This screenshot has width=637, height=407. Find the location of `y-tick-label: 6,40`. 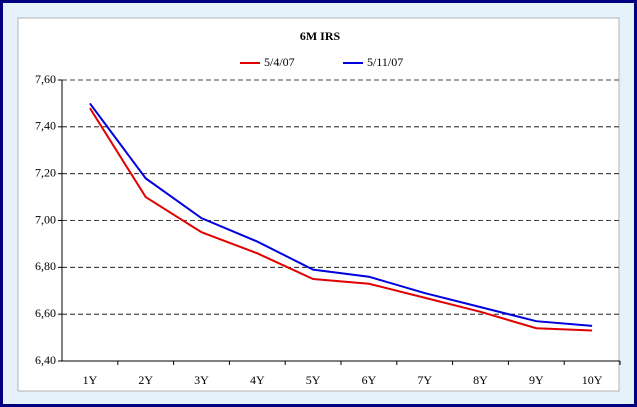

y-tick-label: 6,40 is located at coordinates (45, 360).